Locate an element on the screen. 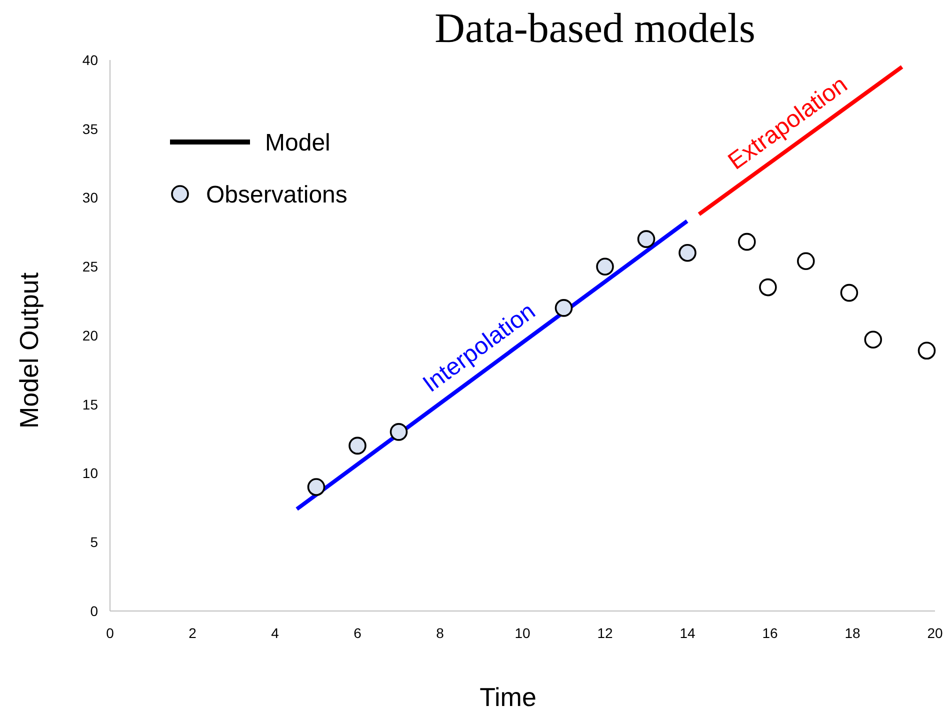  x-tick-label: 10 is located at coordinates (522, 633).